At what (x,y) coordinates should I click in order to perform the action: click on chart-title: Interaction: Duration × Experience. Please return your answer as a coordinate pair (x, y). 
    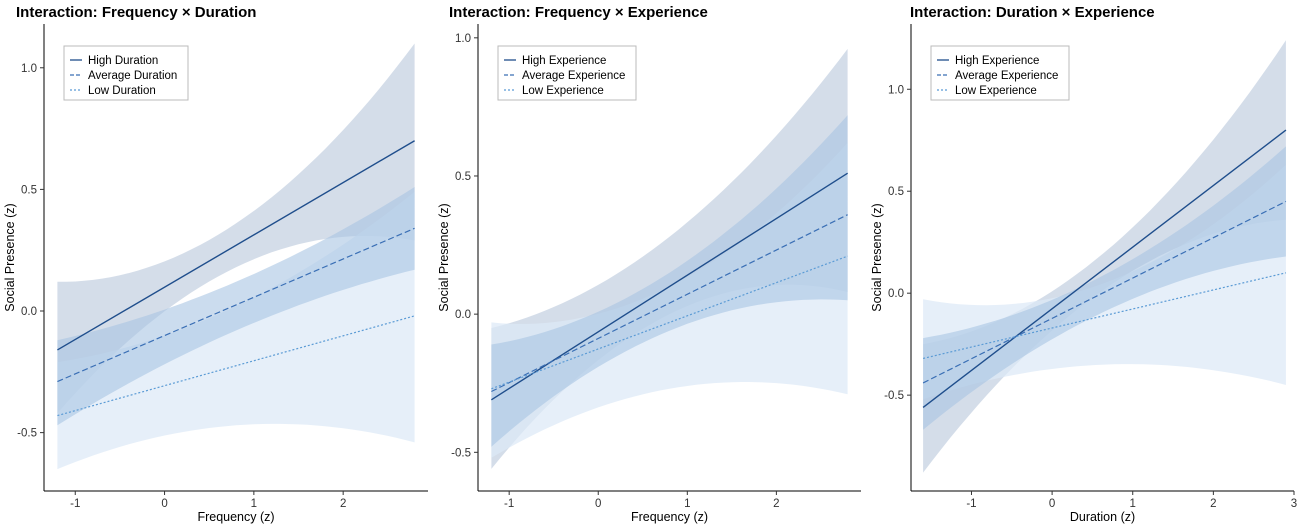
    Looking at the image, I should click on (1032, 12).